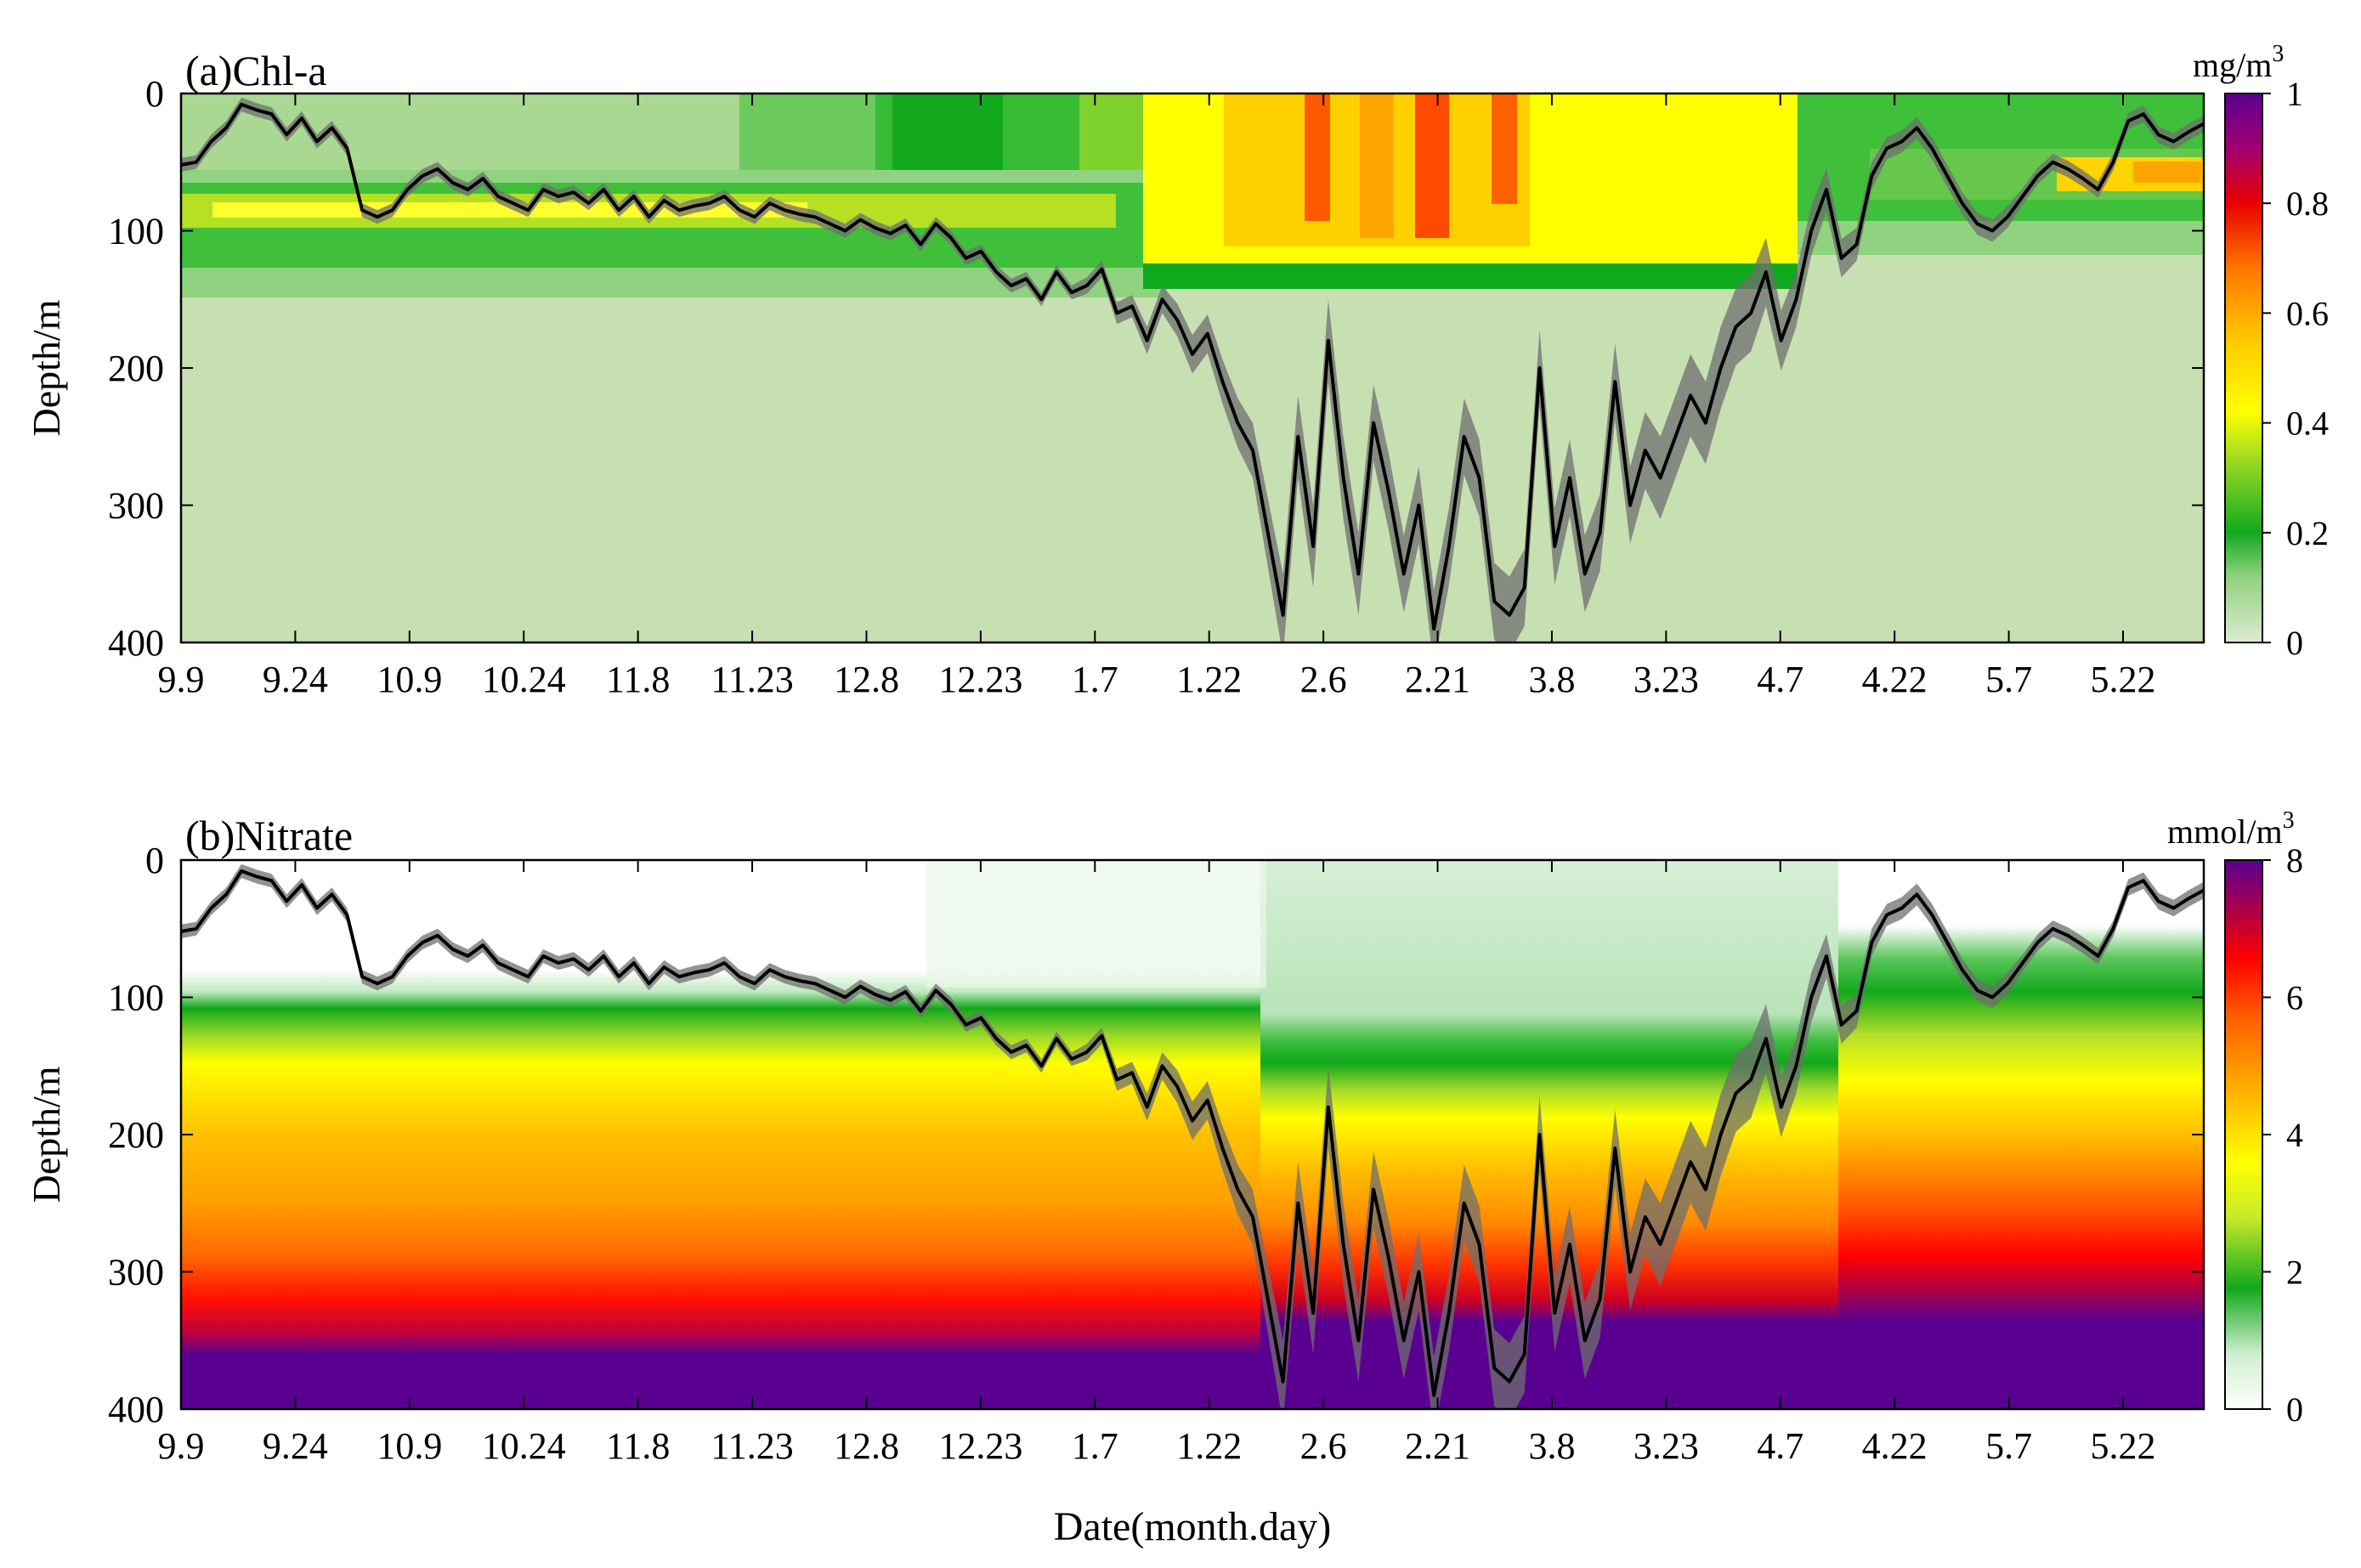 The image size is (2361, 1568). I want to click on chl-bloom-red1, so click(1317, 157).